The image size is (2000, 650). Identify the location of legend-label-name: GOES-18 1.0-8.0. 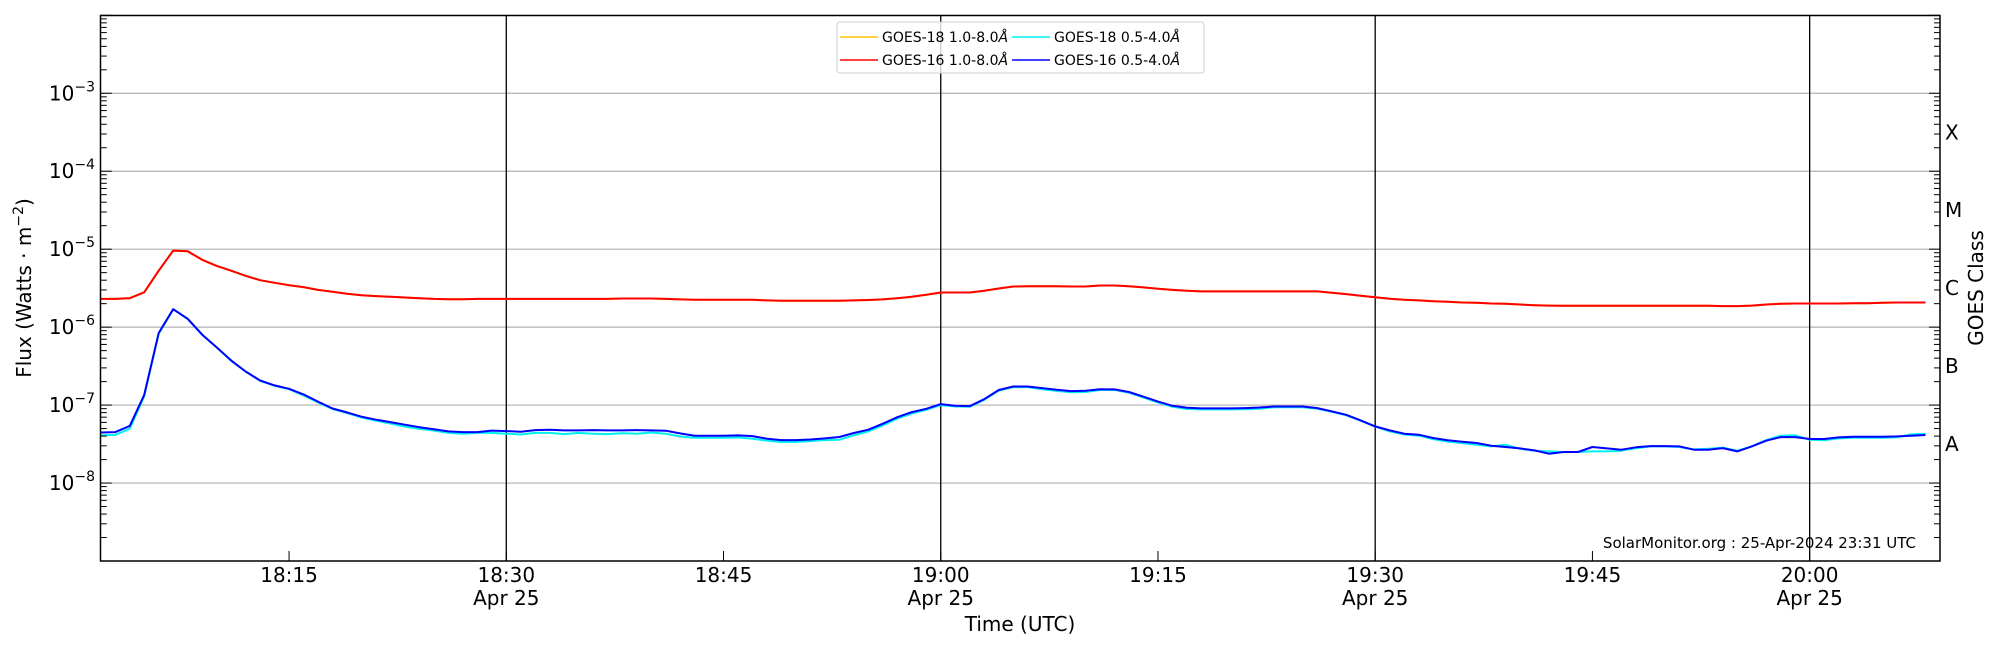
(940, 38).